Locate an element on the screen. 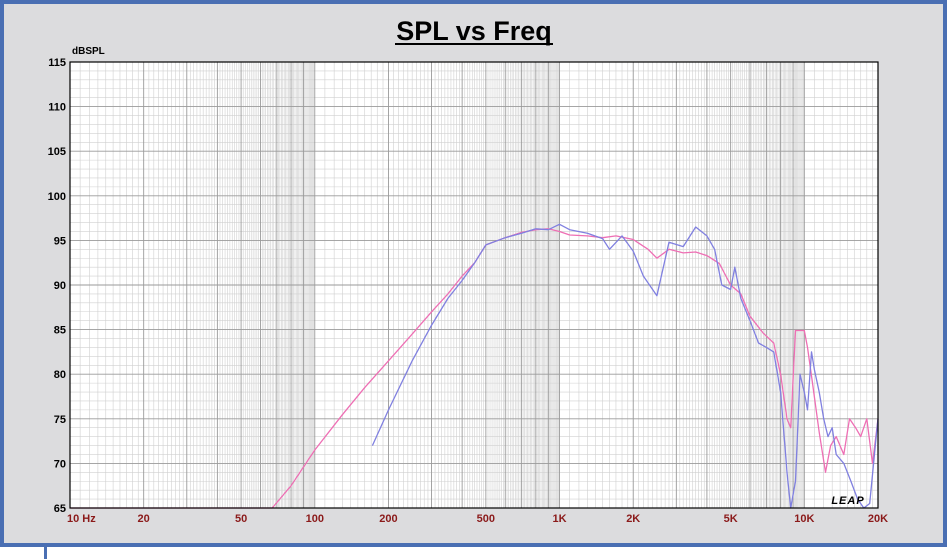  x-tick-label-500: 500 is located at coordinates (486, 519).